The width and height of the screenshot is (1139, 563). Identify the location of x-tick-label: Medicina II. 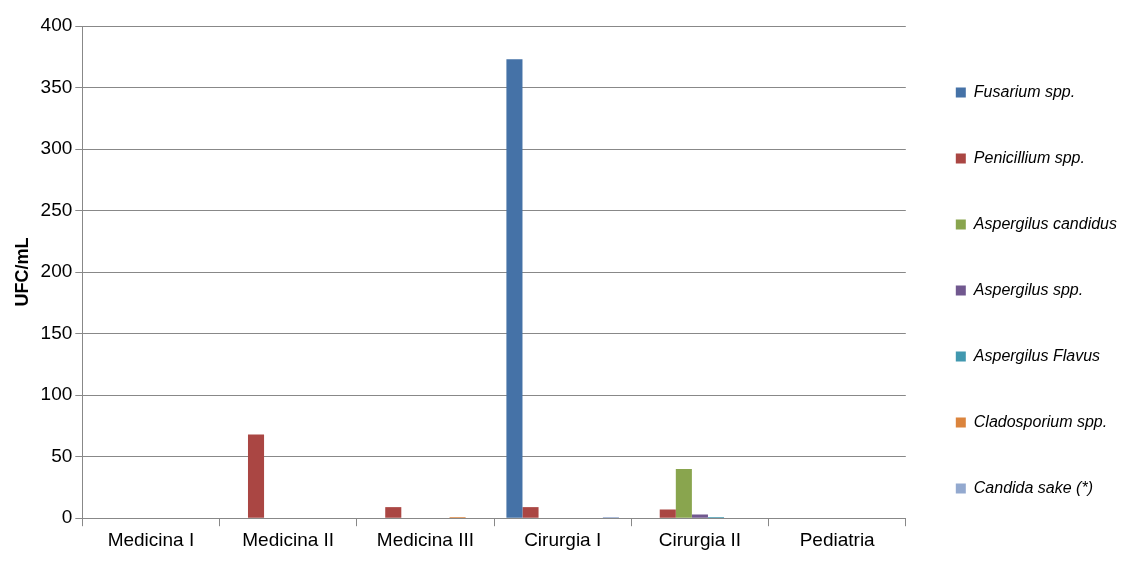
(288, 539).